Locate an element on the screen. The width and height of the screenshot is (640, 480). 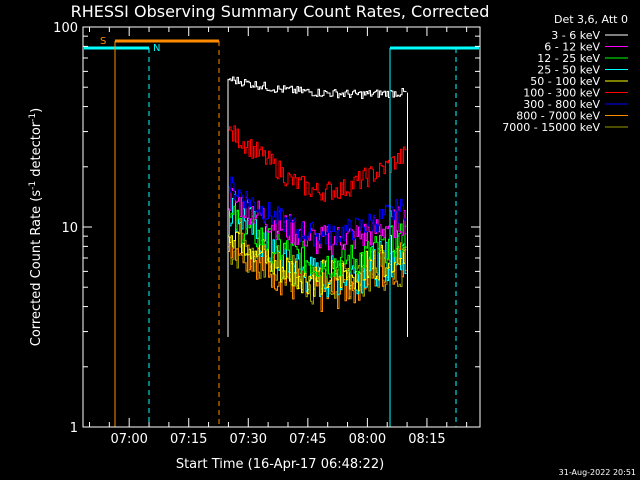
y-tick-label: 100 is located at coordinates (65, 28).